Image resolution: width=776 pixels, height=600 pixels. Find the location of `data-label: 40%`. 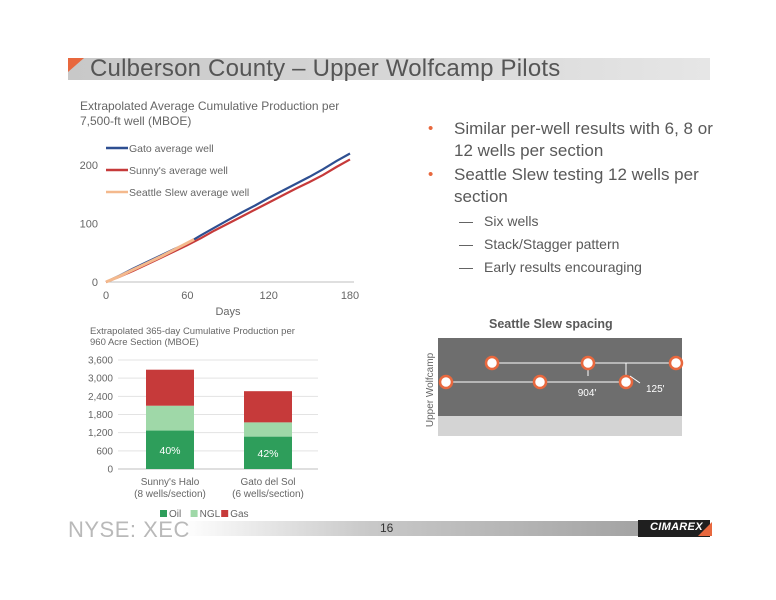

data-label: 40% is located at coordinates (169, 451).